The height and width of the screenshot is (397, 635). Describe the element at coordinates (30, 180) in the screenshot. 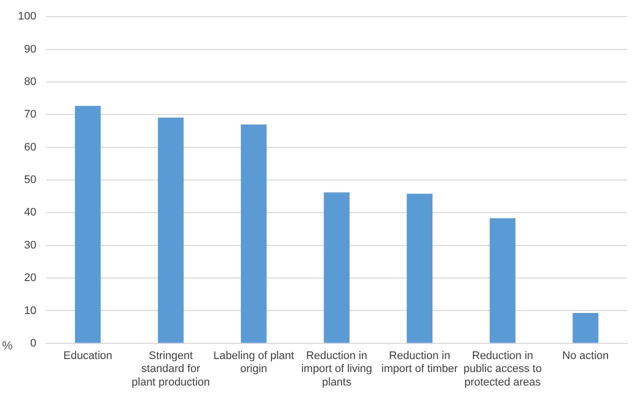

I see `y-tick-label: 50` at that location.